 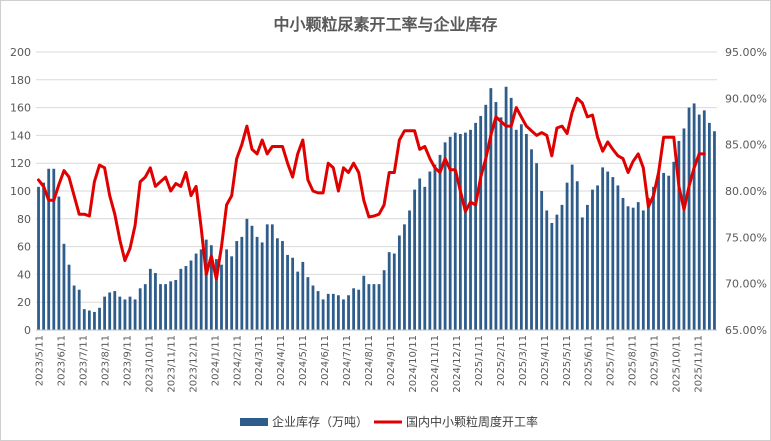 I want to click on x-tick-label: 2024/2/11, so click(x=237, y=360).